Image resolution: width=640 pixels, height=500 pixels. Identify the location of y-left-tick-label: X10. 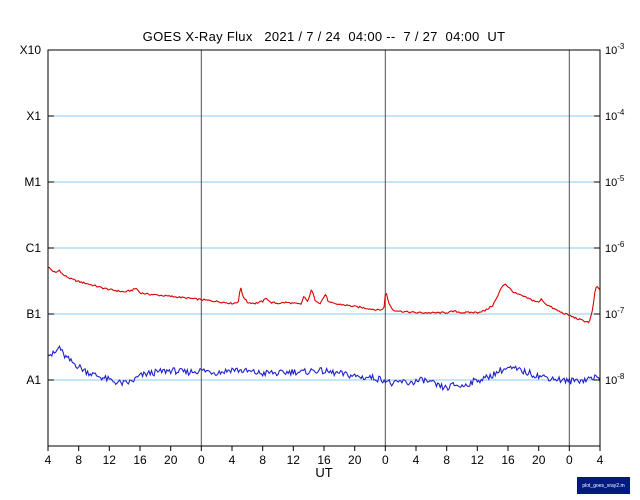
(31, 50).